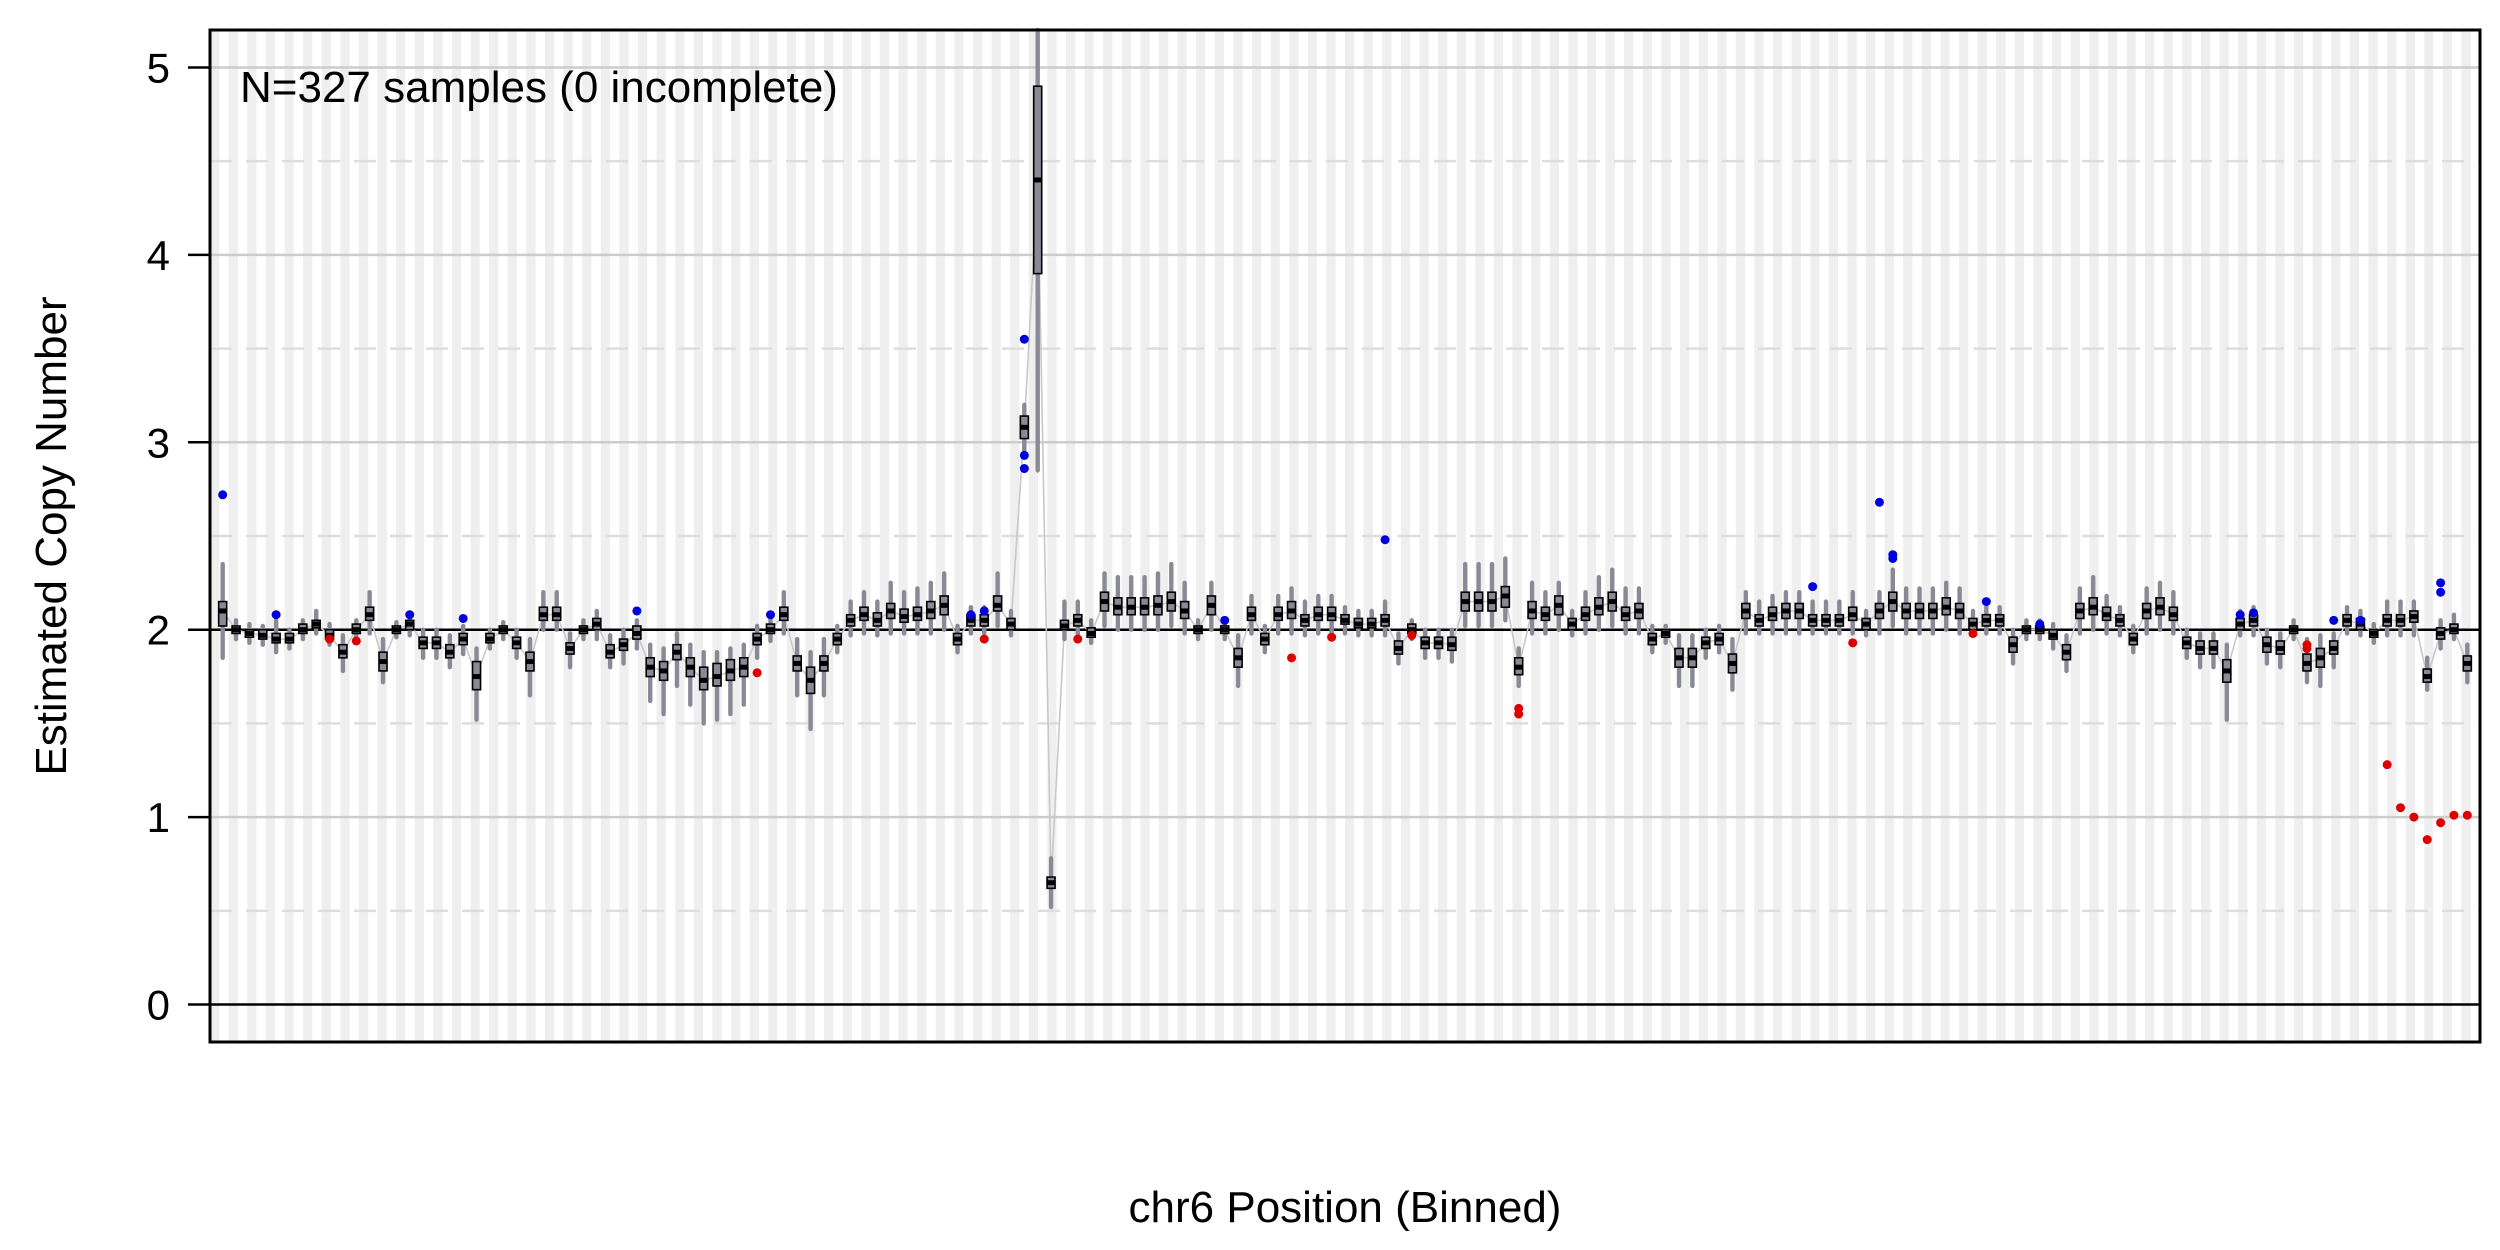 This screenshot has height=1250, width=2500. I want to click on y-tick-label: 2, so click(158, 630).